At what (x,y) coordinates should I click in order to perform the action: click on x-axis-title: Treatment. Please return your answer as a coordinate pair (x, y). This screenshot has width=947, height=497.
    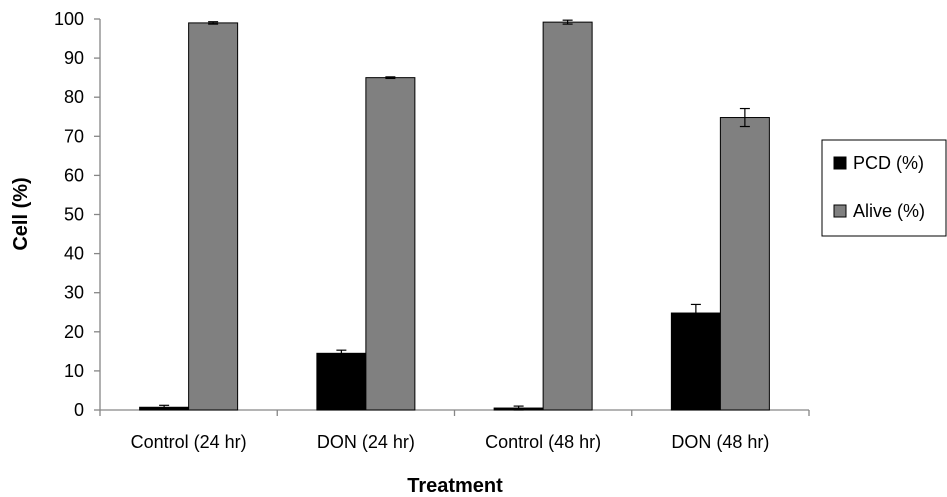
    Looking at the image, I should click on (455, 486).